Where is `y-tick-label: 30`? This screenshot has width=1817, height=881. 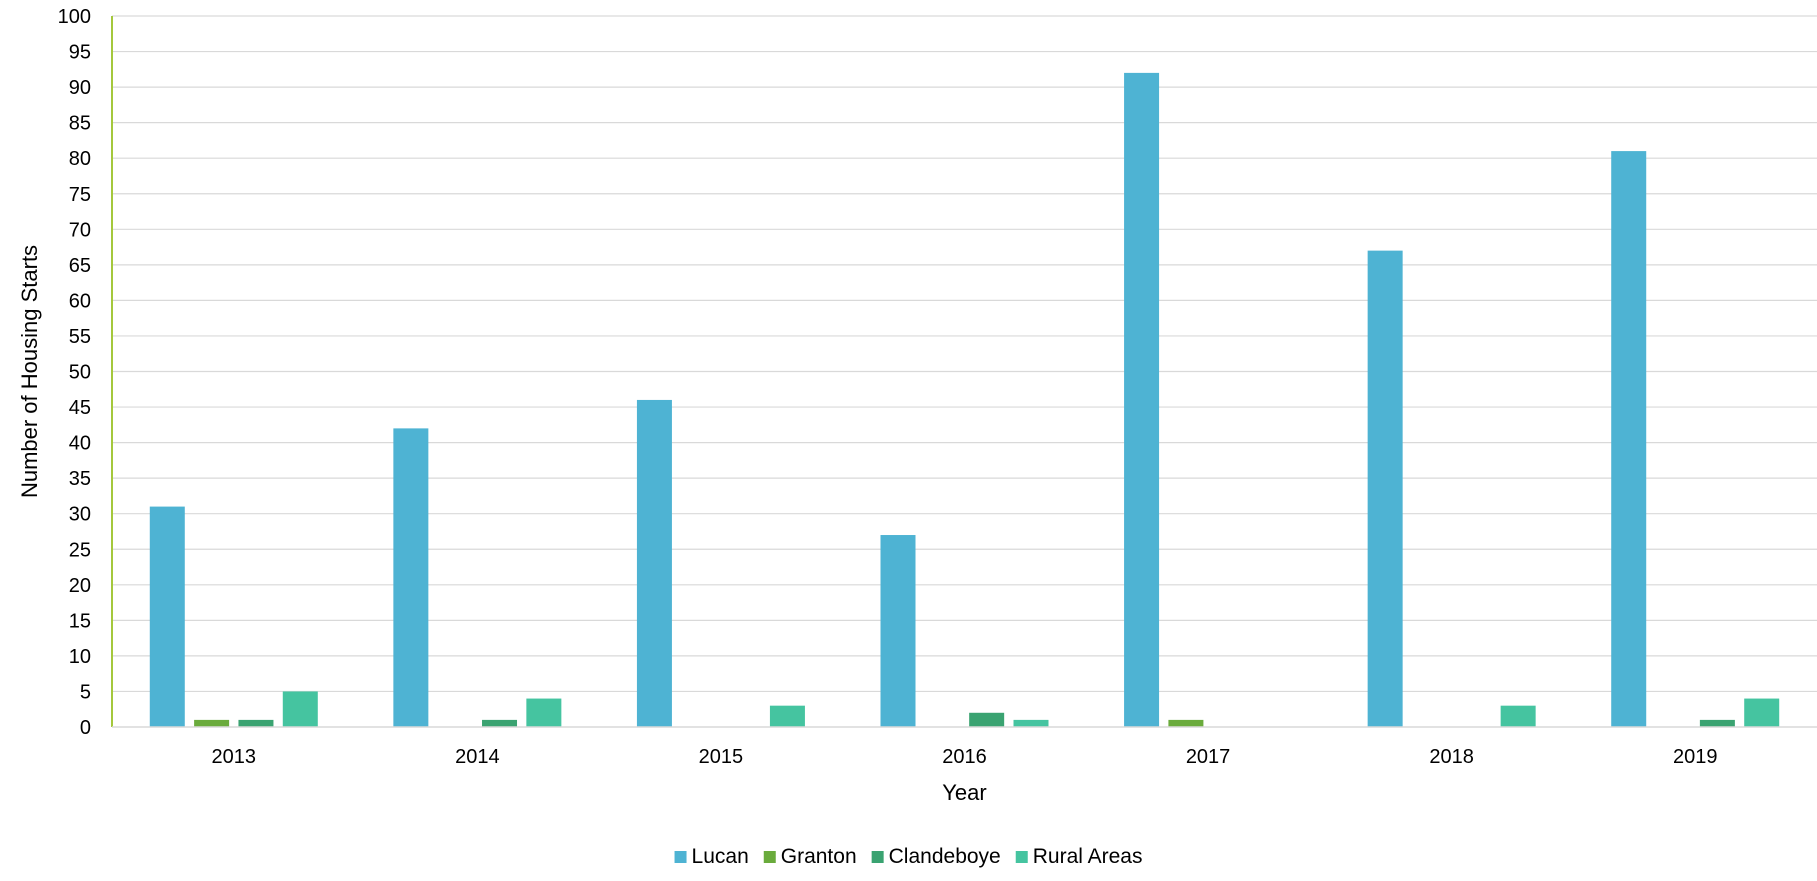 y-tick-label: 30 is located at coordinates (80, 515).